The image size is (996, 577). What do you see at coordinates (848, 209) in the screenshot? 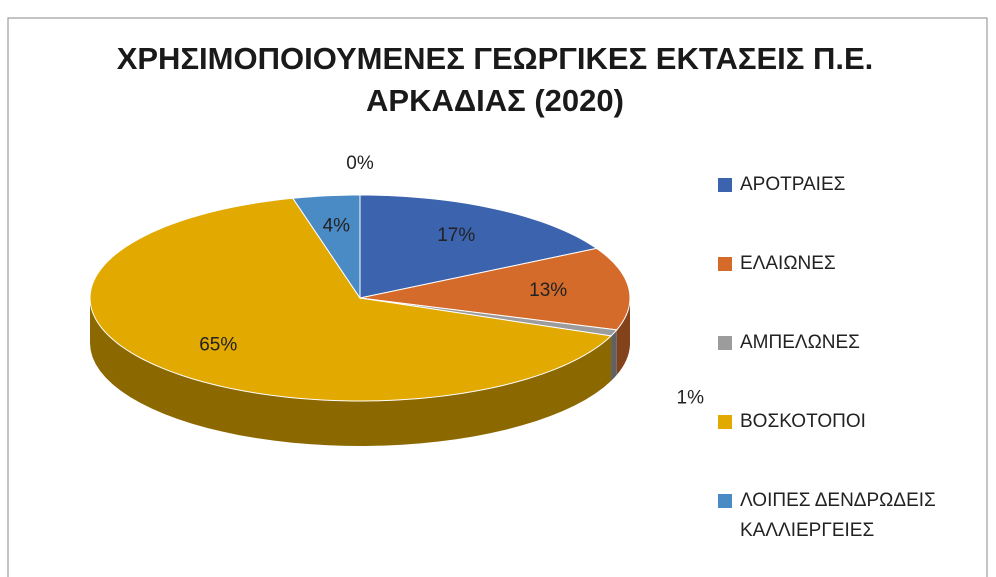
I see `legend-item: ΑΡΟΤΡΑΙΕΣ` at bounding box center [848, 209].